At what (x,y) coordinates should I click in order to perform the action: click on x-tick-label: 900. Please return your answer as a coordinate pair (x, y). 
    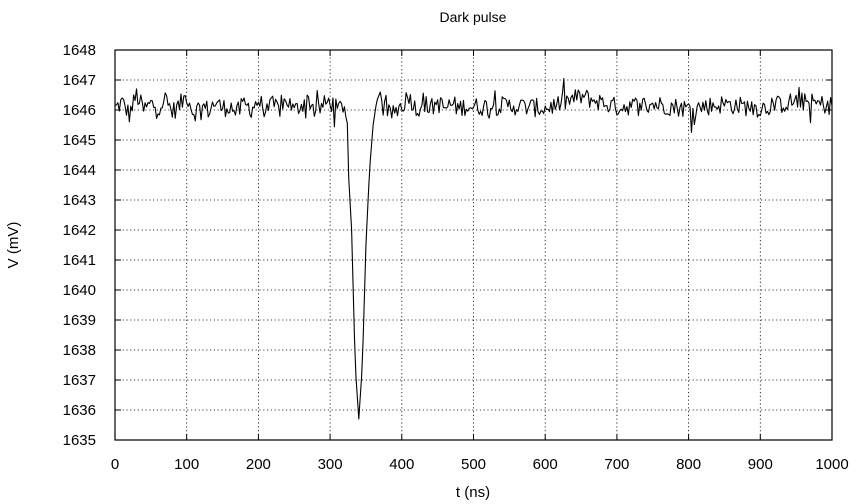
    Looking at the image, I should click on (760, 464).